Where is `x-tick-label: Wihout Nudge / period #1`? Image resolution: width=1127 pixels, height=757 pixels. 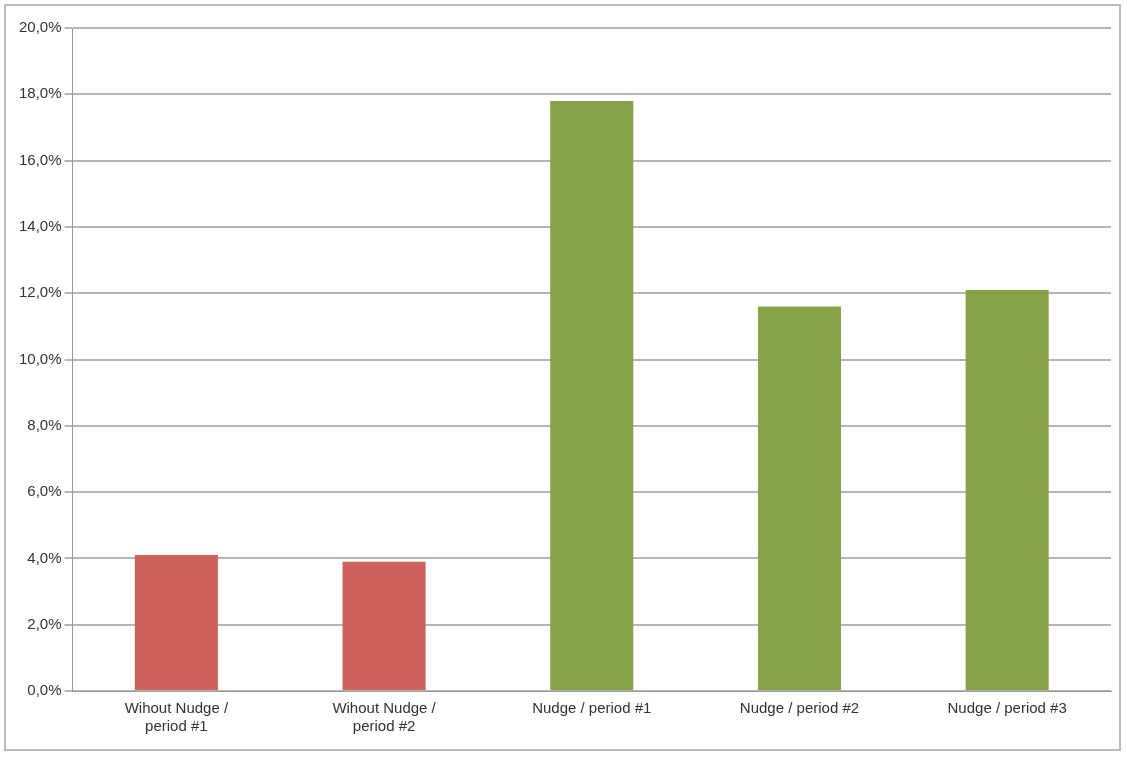
x-tick-label: Wihout Nudge / period #1 is located at coordinates (176, 717).